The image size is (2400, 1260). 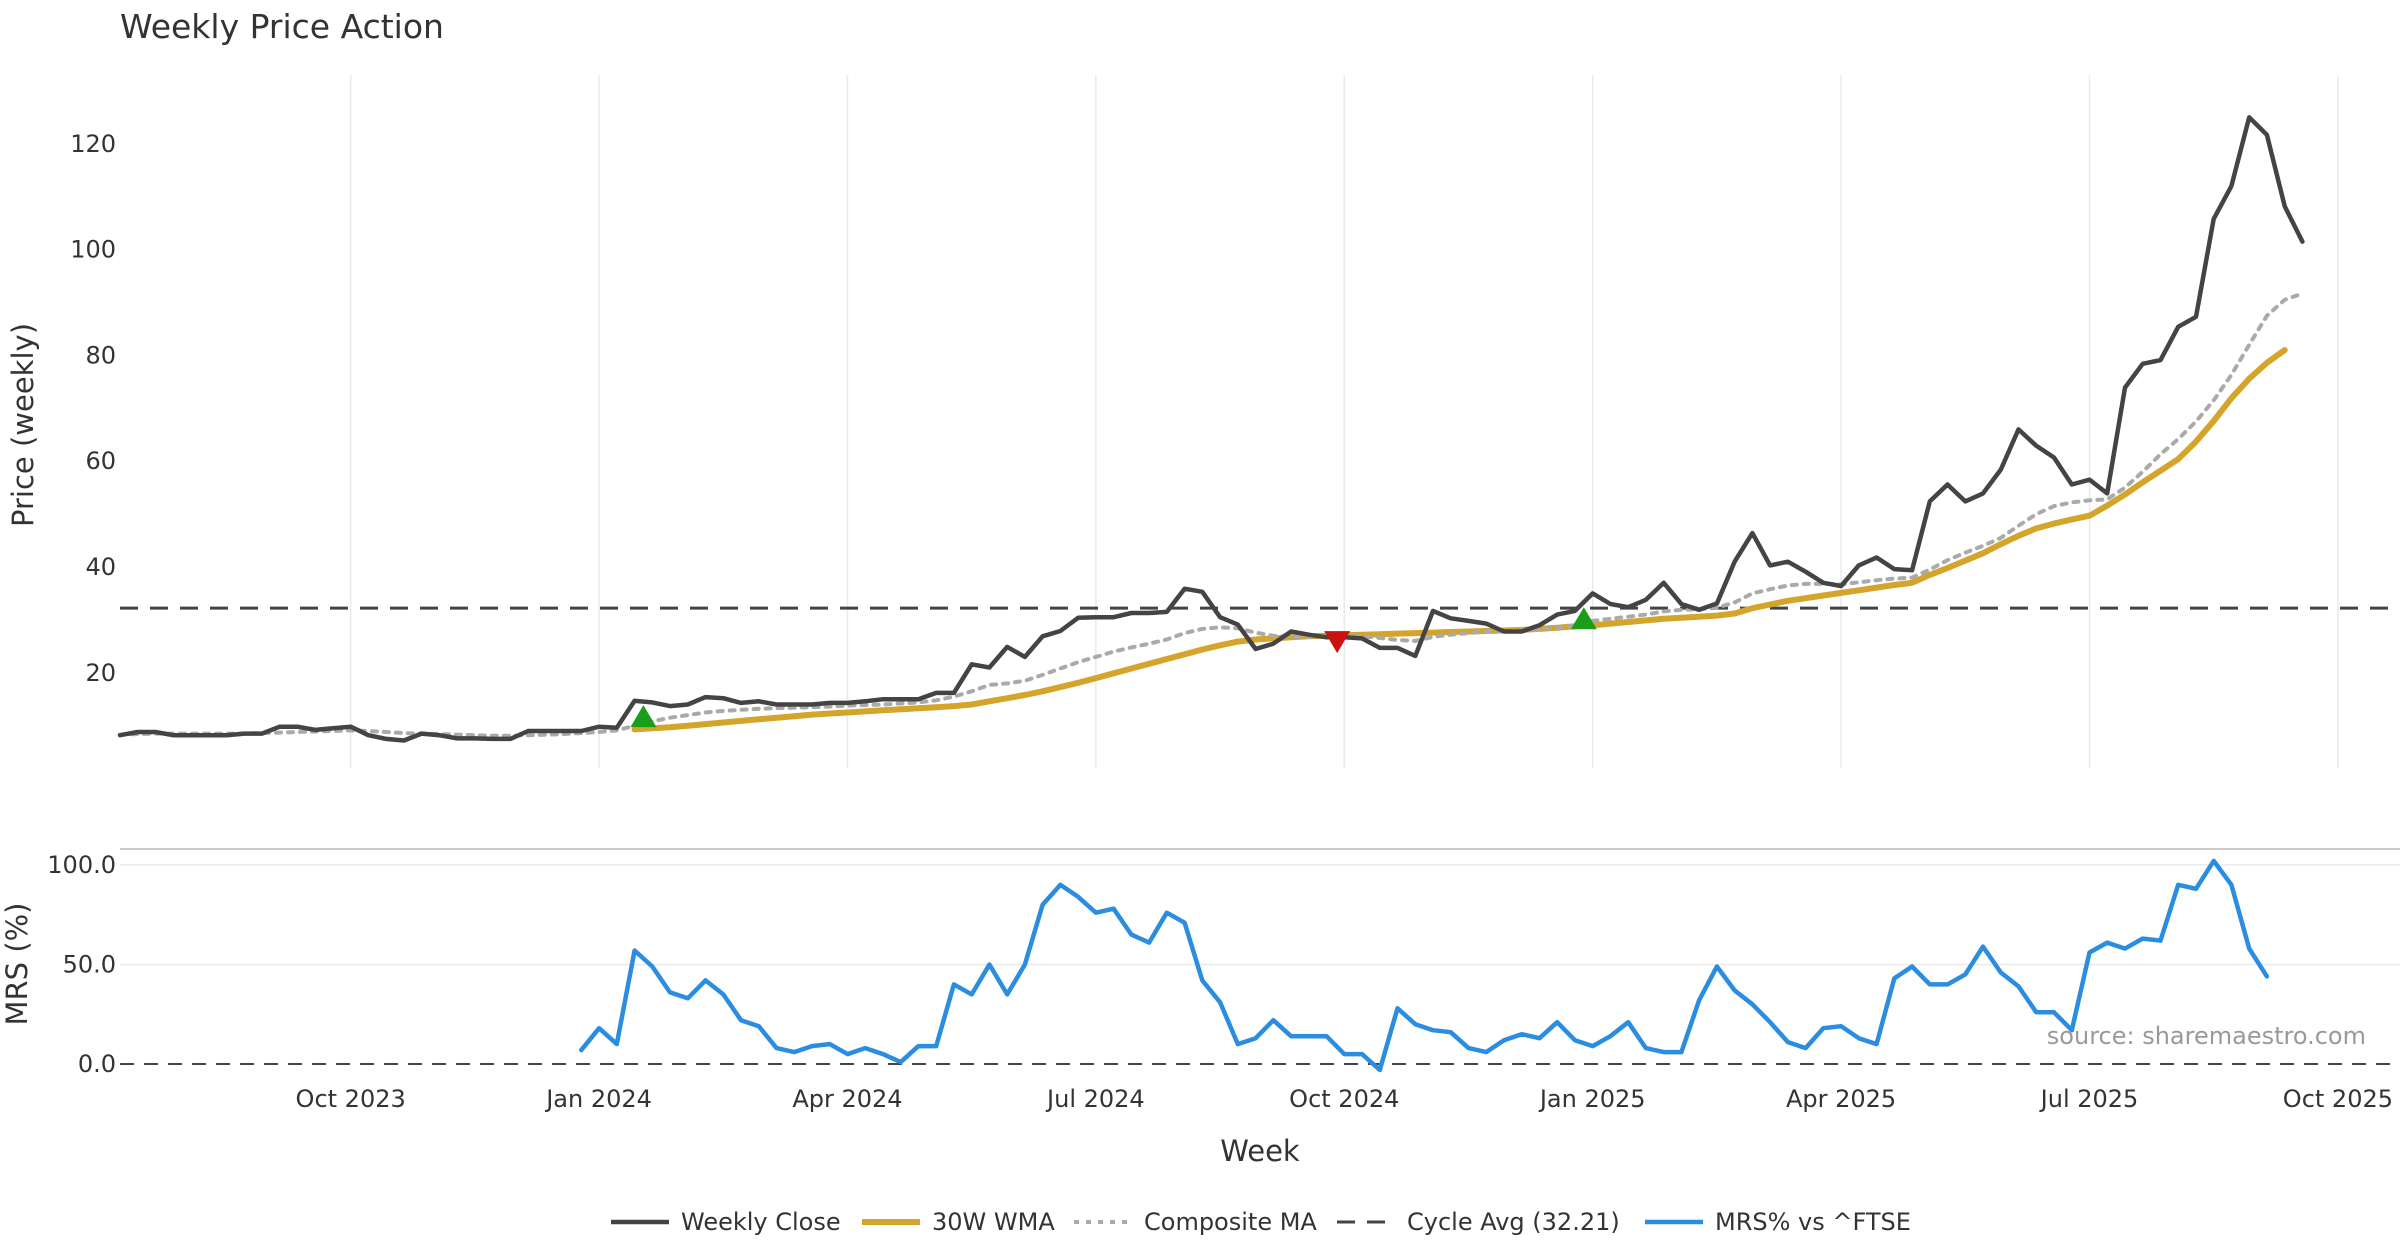 I want to click on x-tick-label: Oct 2023, so click(x=351, y=1099).